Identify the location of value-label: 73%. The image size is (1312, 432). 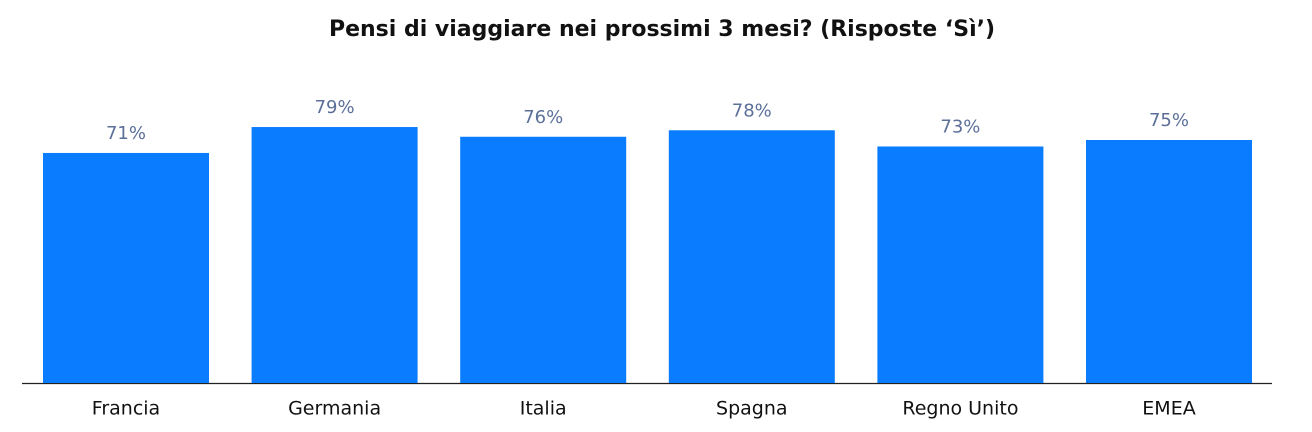
(960, 126).